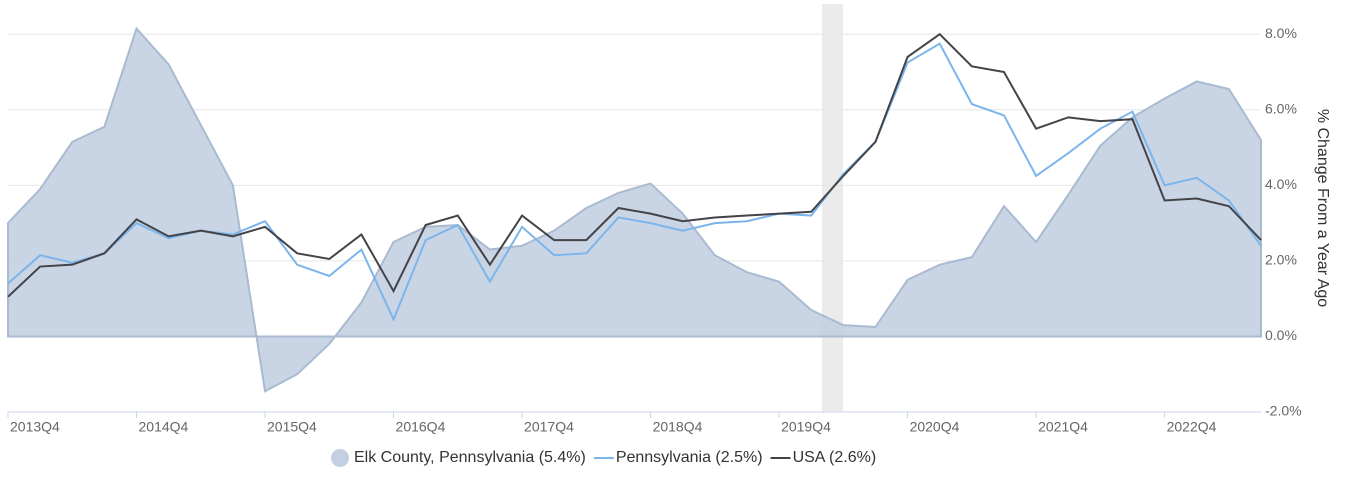 This screenshot has height=478, width=1349. I want to click on x-tick-label: 2015Q4, so click(292, 427).